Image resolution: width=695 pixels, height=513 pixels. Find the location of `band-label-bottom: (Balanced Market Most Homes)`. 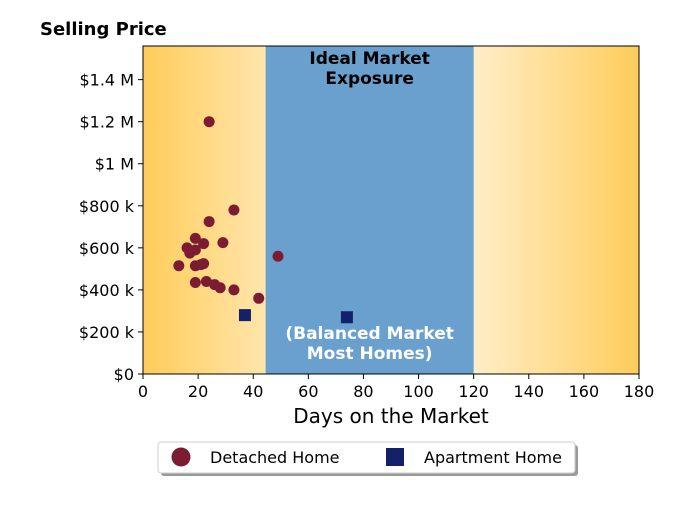

band-label-bottom: (Balanced Market Most Homes) is located at coordinates (369, 344).